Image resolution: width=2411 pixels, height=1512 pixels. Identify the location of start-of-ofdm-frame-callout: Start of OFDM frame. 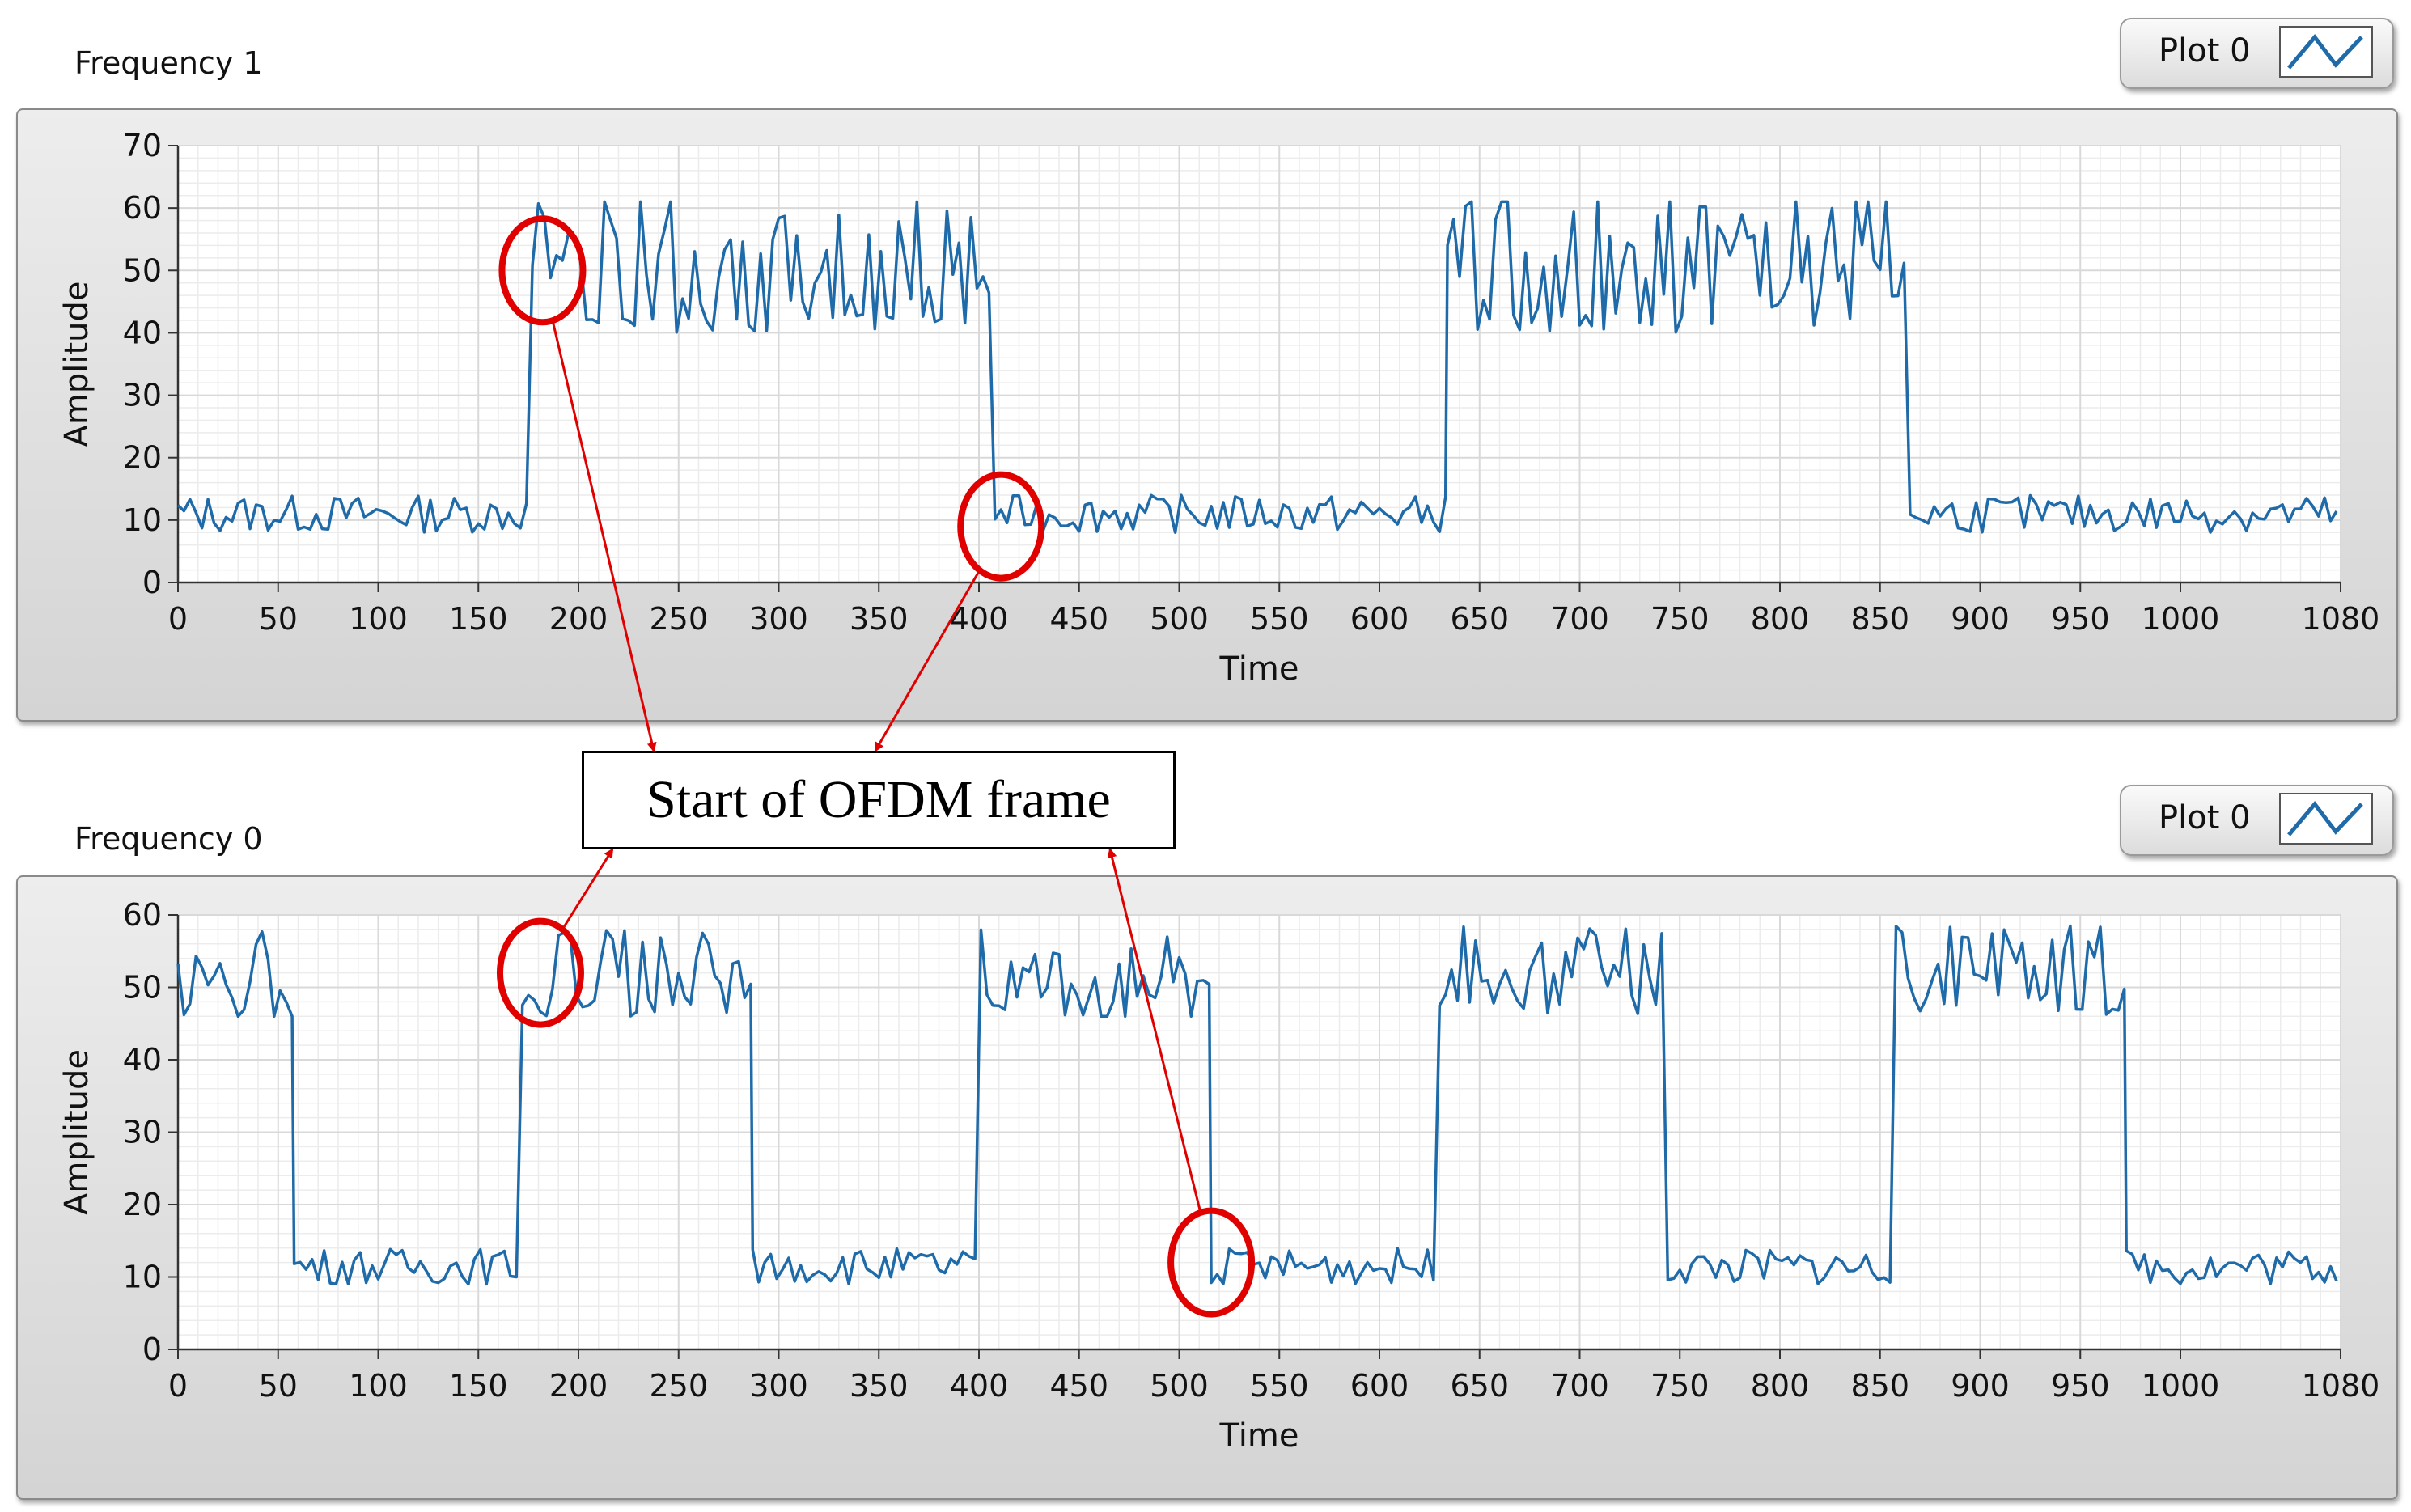
(879, 800).